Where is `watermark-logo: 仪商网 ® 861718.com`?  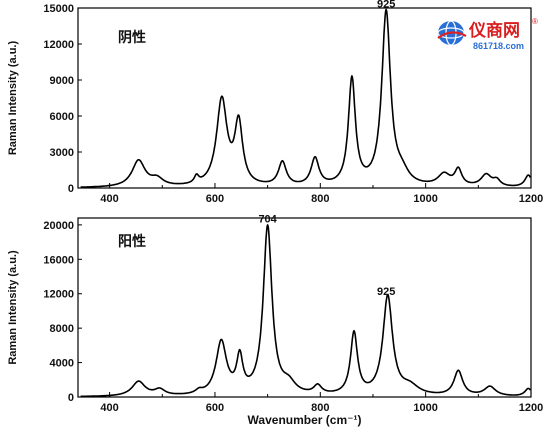 watermark-logo: 仪商网 ® 861718.com is located at coordinates (487, 34).